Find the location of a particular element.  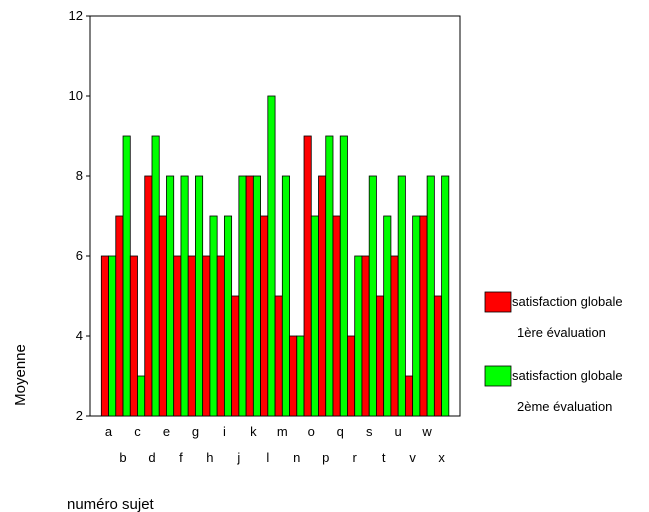

x-tick-label: n is located at coordinates (296, 457).